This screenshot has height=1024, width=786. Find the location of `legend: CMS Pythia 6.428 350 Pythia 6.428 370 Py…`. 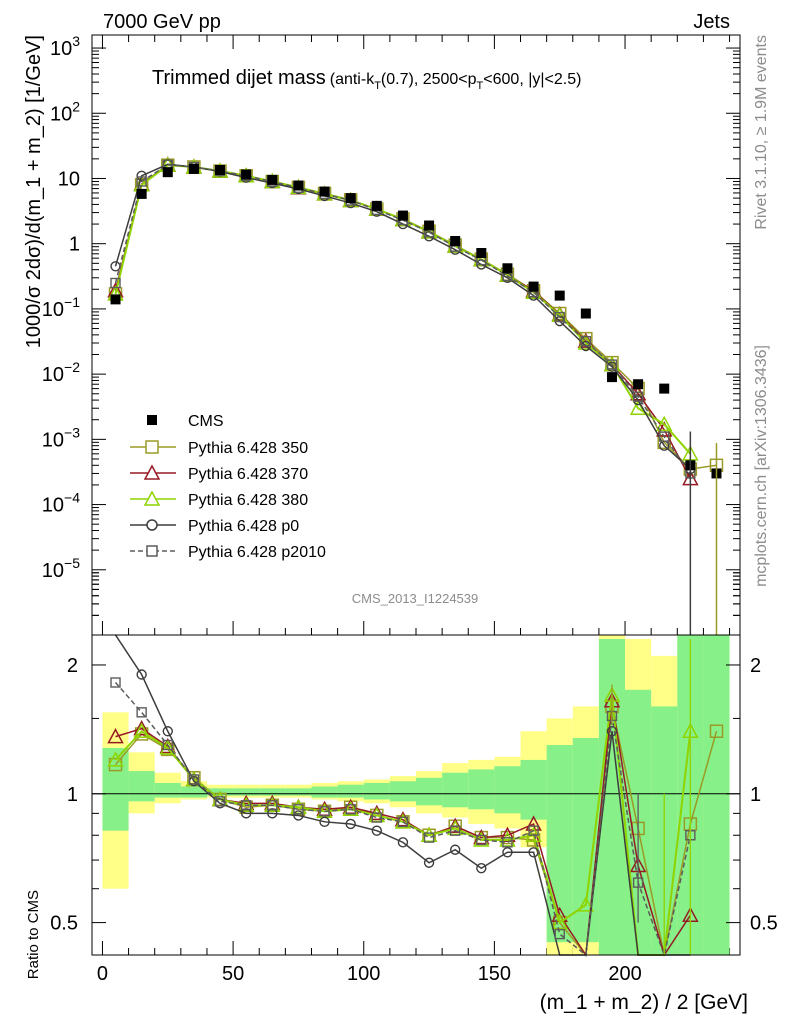

legend: CMS Pythia 6.428 350 Pythia 6.428 370 Py… is located at coordinates (228, 487).